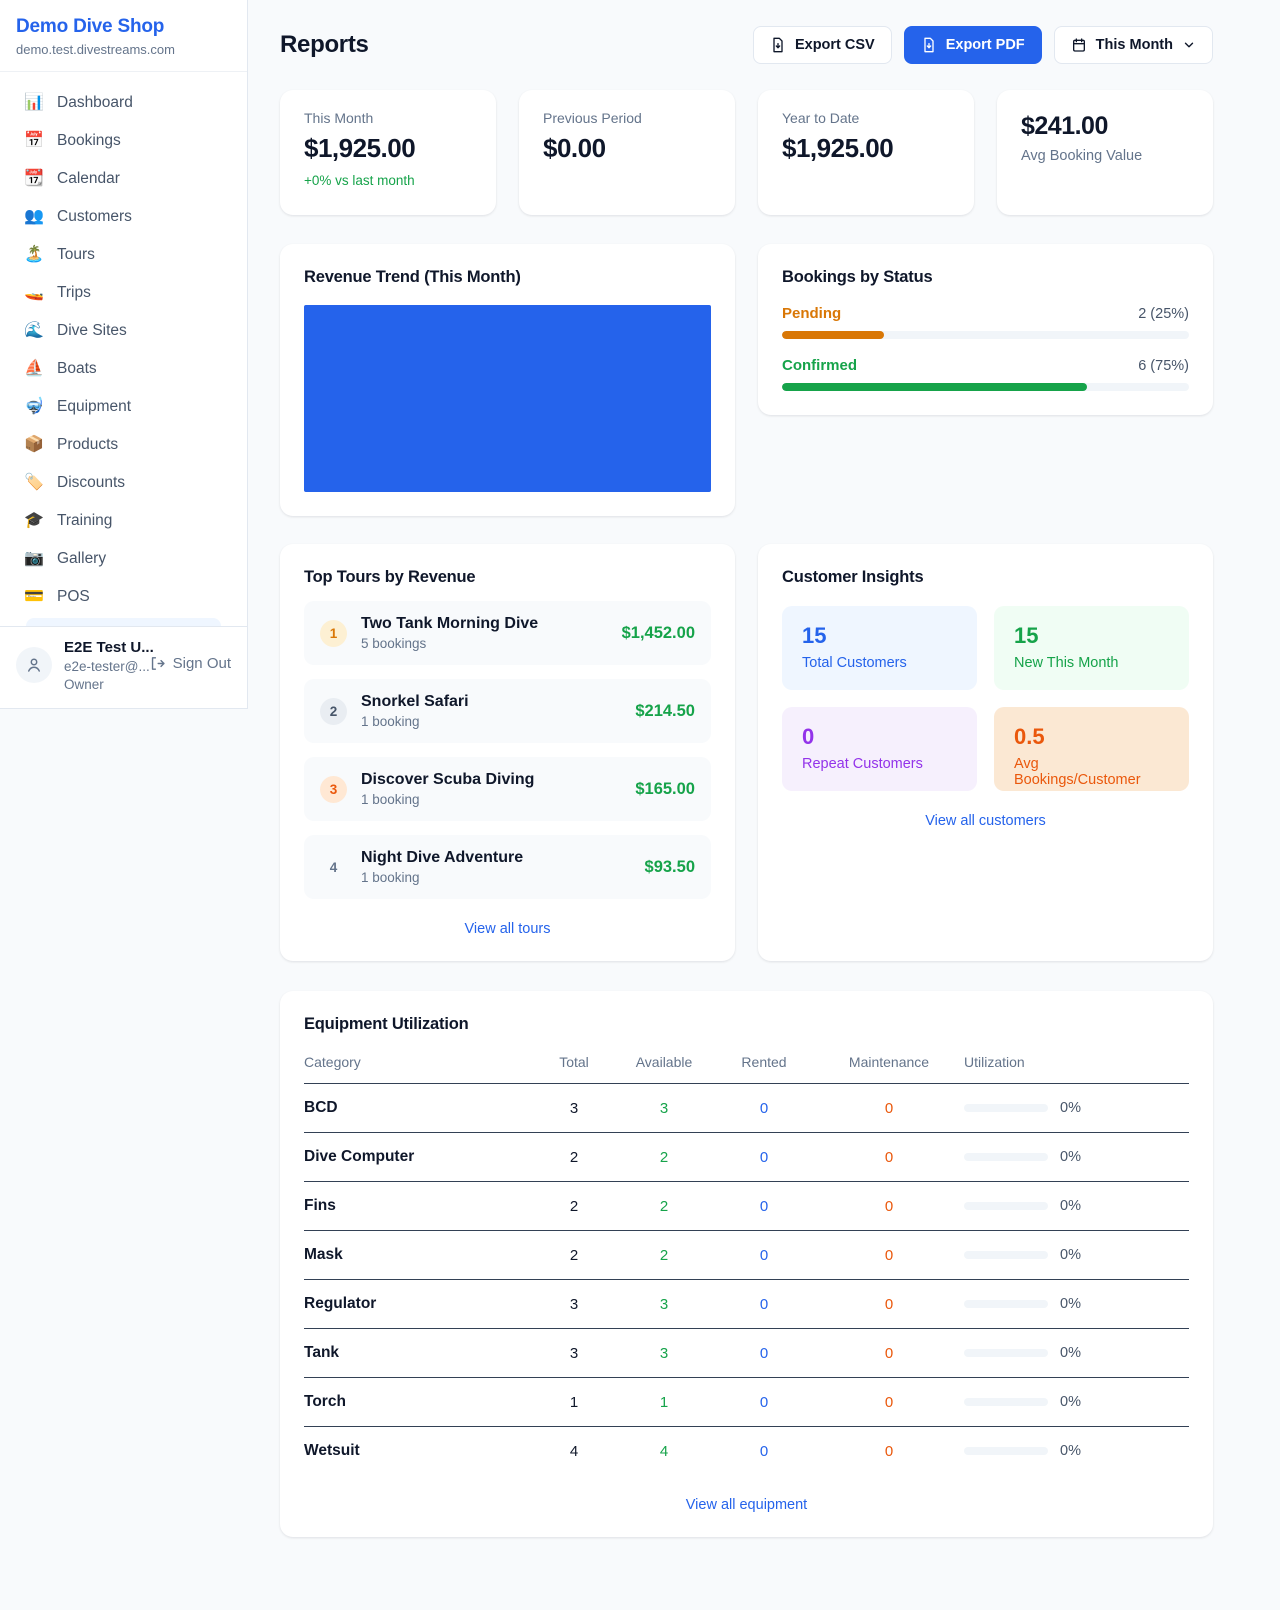 The height and width of the screenshot is (1610, 1280). Describe the element at coordinates (34, 665) in the screenshot. I see `avatar` at that location.